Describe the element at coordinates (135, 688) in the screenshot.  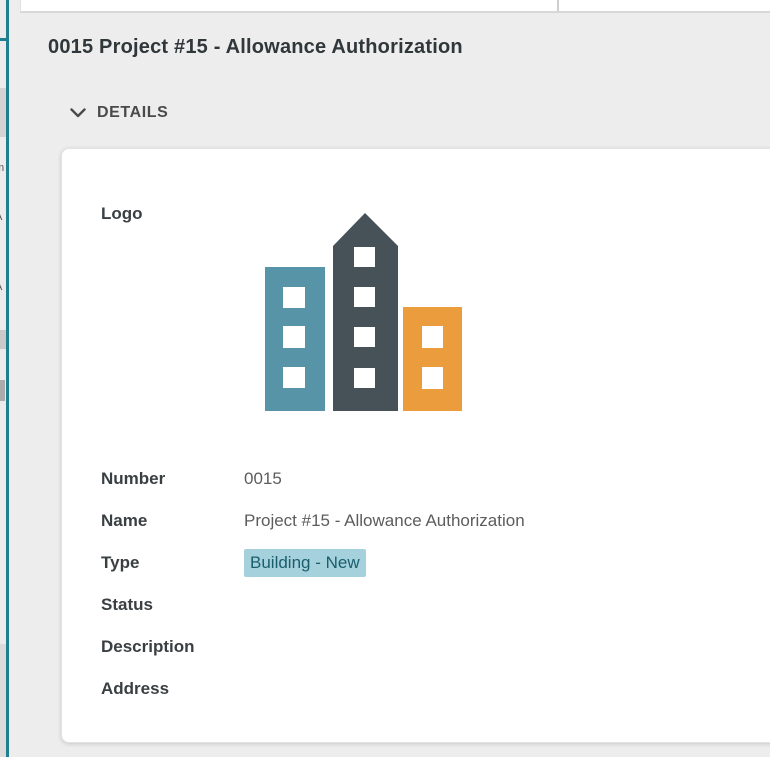
I see `address-label: Address` at that location.